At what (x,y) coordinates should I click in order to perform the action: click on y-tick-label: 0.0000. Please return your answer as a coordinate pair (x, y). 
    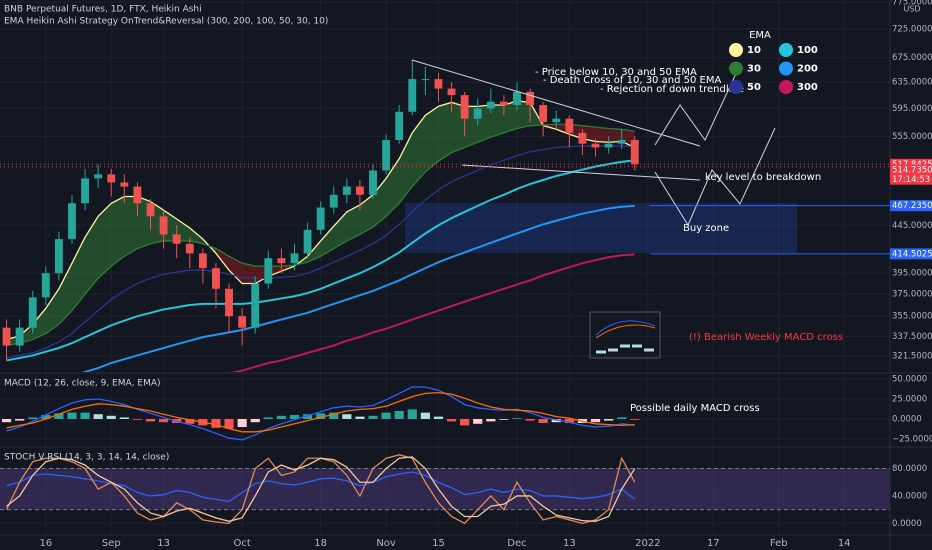
    Looking at the image, I should click on (907, 524).